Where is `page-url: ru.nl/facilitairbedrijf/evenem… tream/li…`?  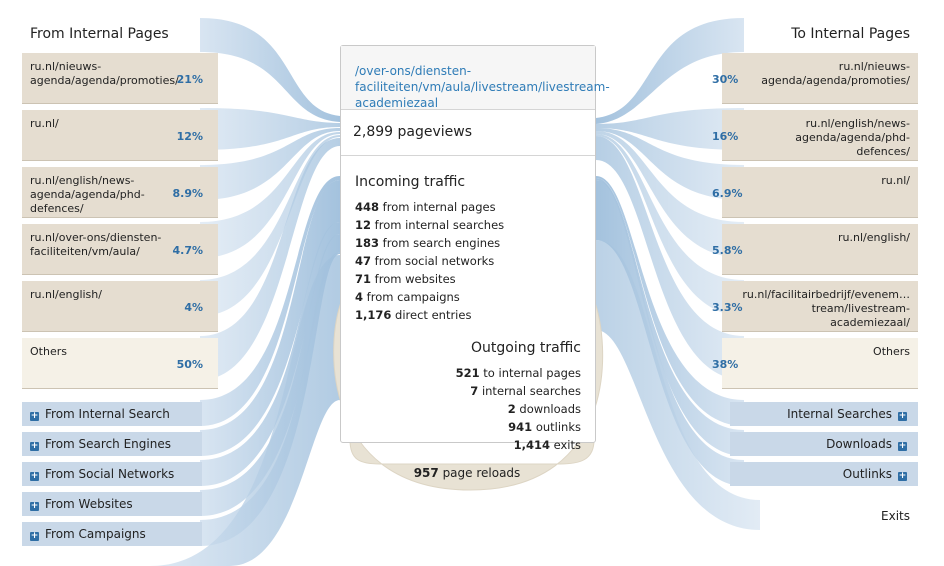
page-url: ru.nl/facilitairbedrijf/evenem… tream/li… is located at coordinates (826, 308).